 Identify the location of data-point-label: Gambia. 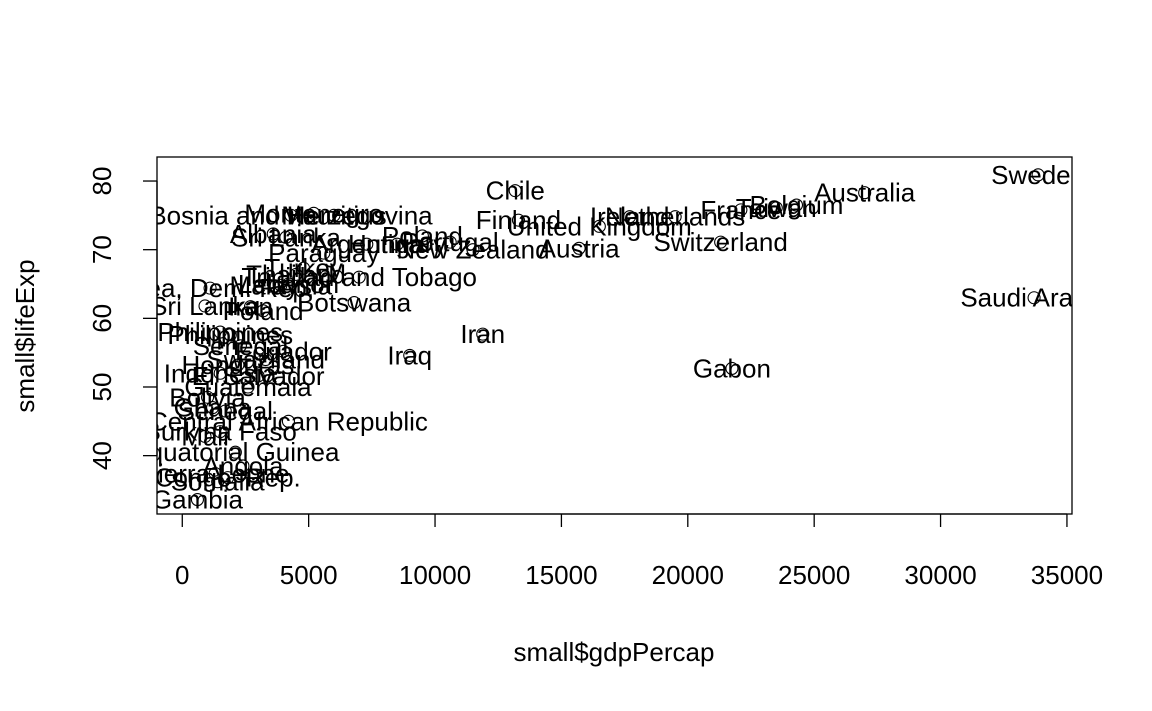
(198, 500).